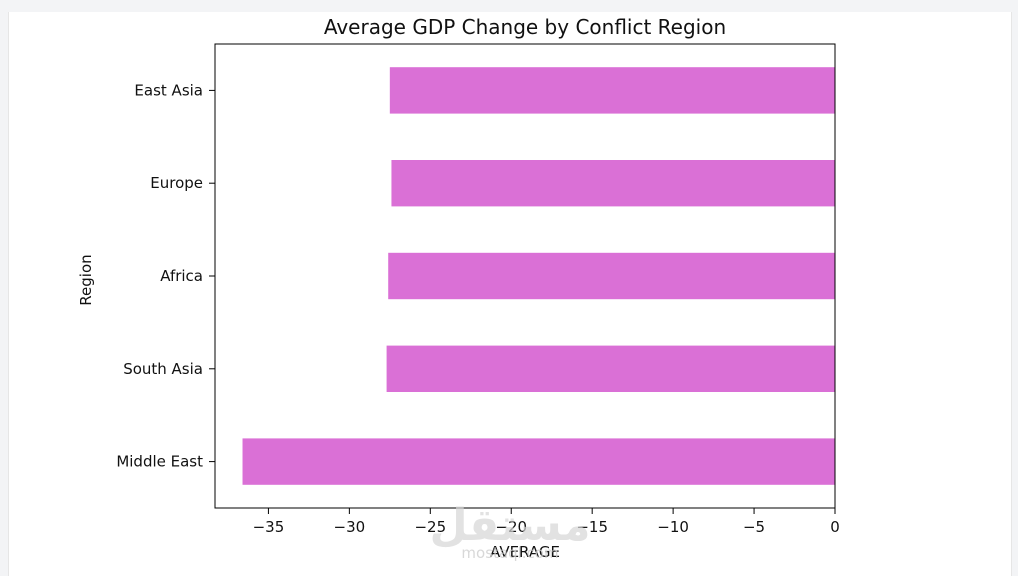 The height and width of the screenshot is (576, 1018). Describe the element at coordinates (613, 183) in the screenshot. I see `bar-europe` at that location.